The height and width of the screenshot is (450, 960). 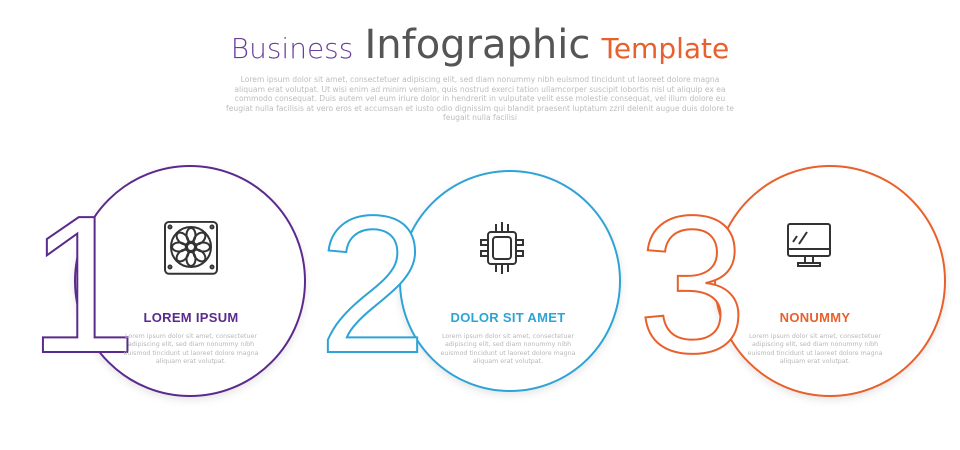 What do you see at coordinates (190, 281) in the screenshot?
I see `step-1-circle` at bounding box center [190, 281].